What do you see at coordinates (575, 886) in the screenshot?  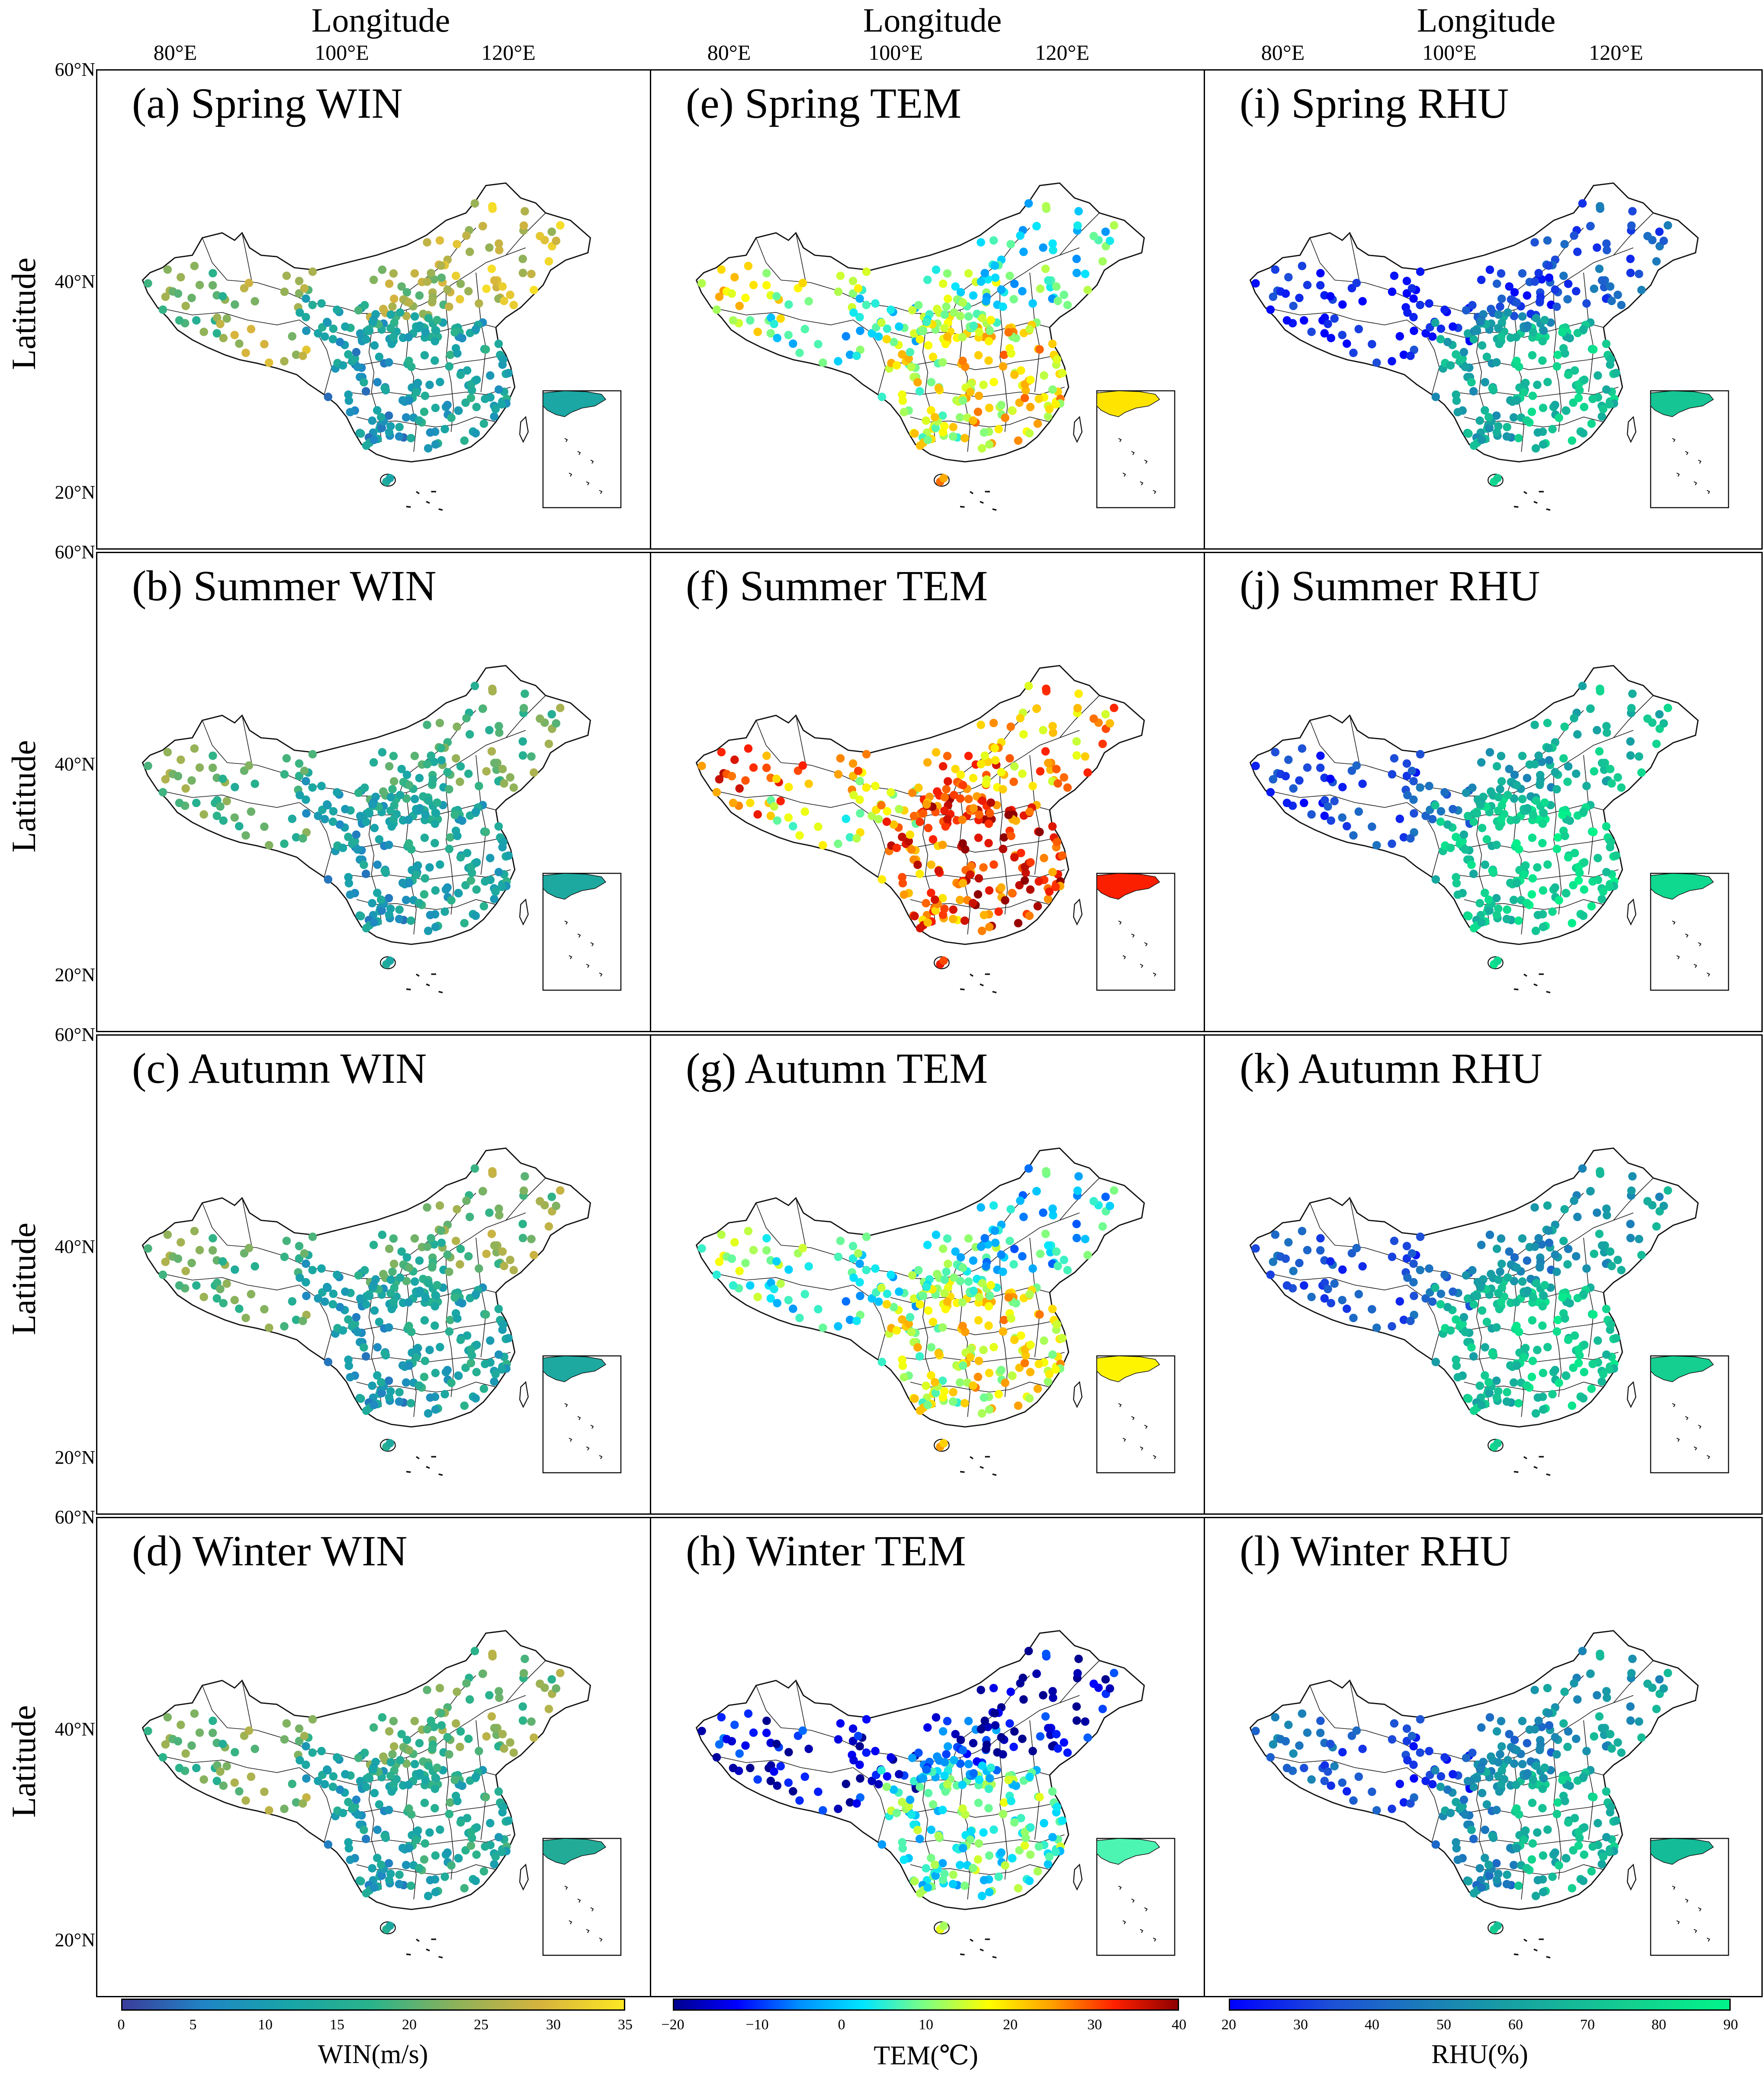 I see `inset-coast` at bounding box center [575, 886].